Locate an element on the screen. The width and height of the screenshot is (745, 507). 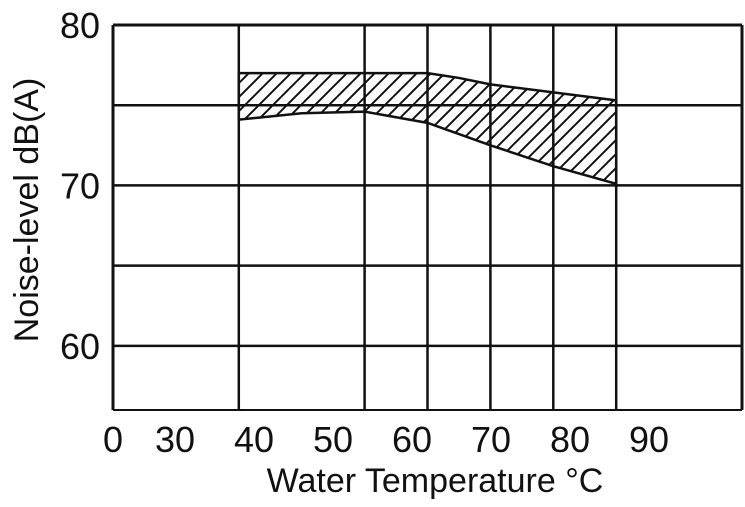
x-tick-label: 30 is located at coordinates (175, 439).